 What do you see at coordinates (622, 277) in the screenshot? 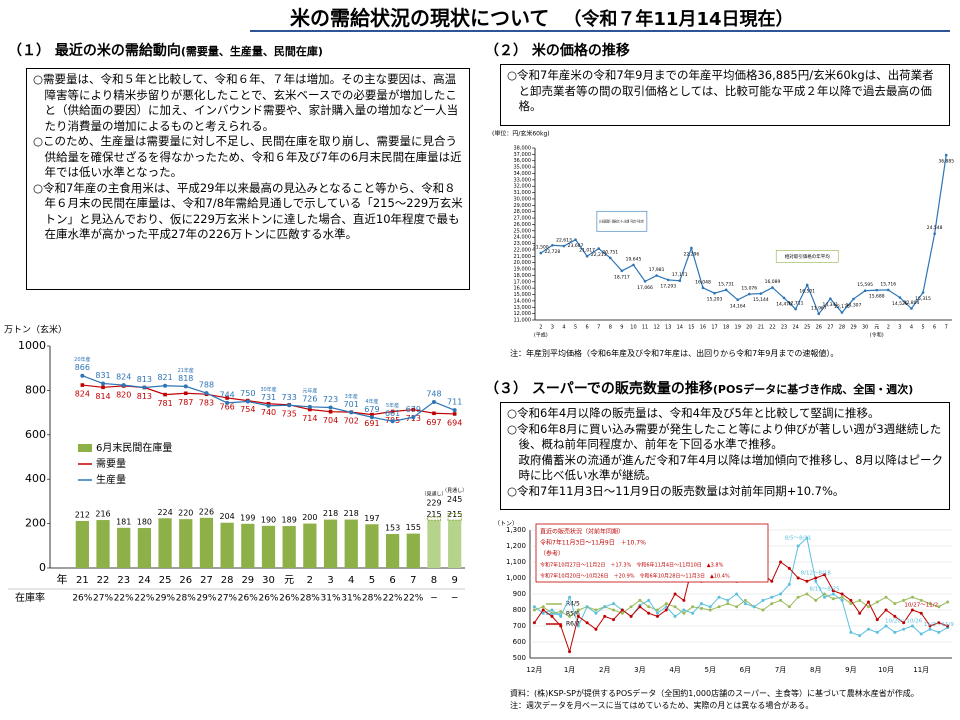
I see `point-label: 18,717` at bounding box center [622, 277].